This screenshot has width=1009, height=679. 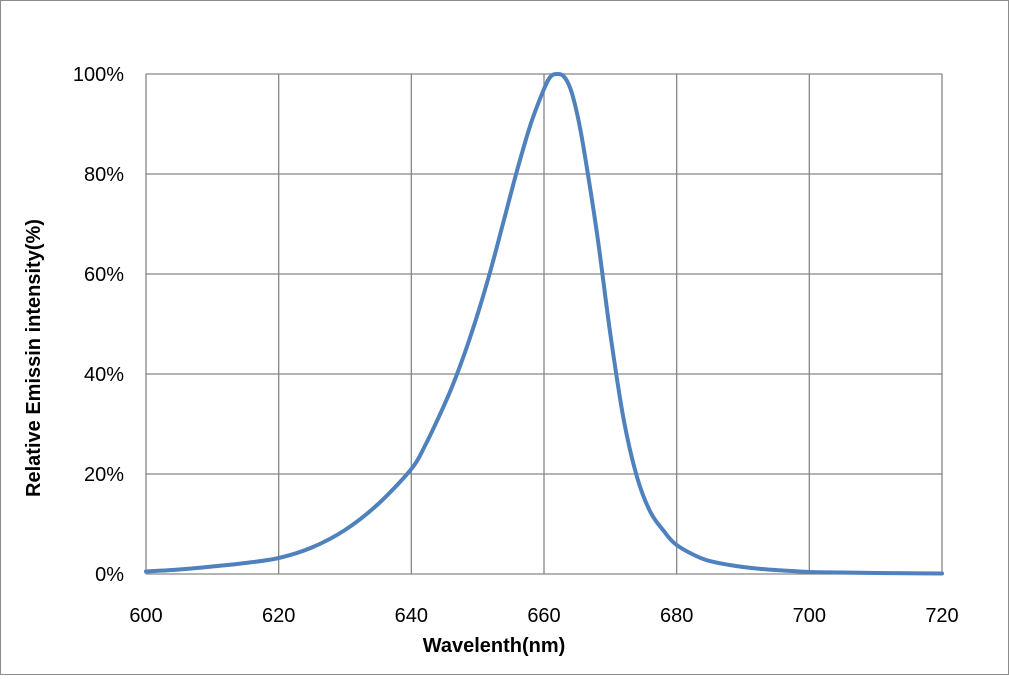 I want to click on y-tick-label: 40%, so click(x=104, y=375).